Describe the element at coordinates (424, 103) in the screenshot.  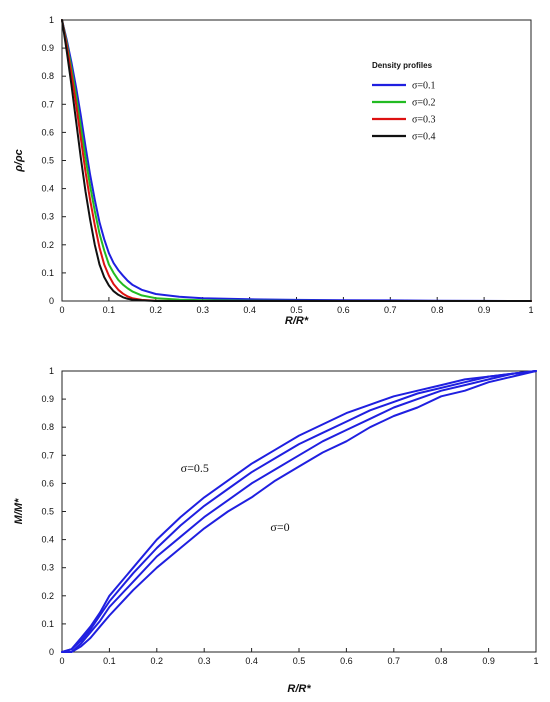
I see `legend-entry: σ=0.2` at that location.